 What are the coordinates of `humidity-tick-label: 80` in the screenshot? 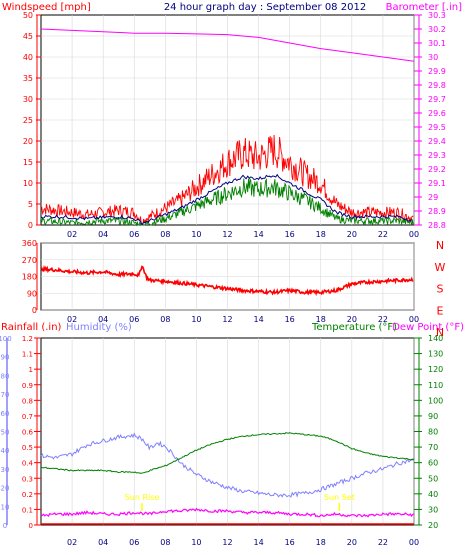 It's located at (5, 376).